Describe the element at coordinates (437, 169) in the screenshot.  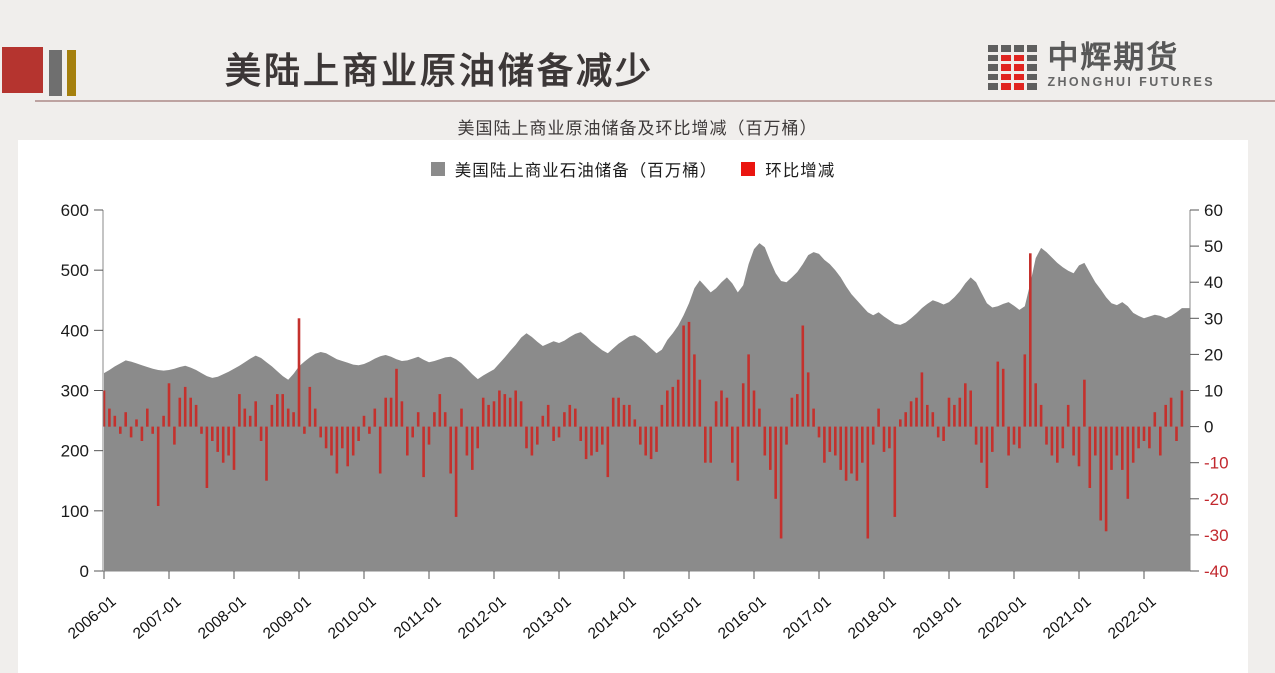
I see `legend-swatch-stock` at that location.